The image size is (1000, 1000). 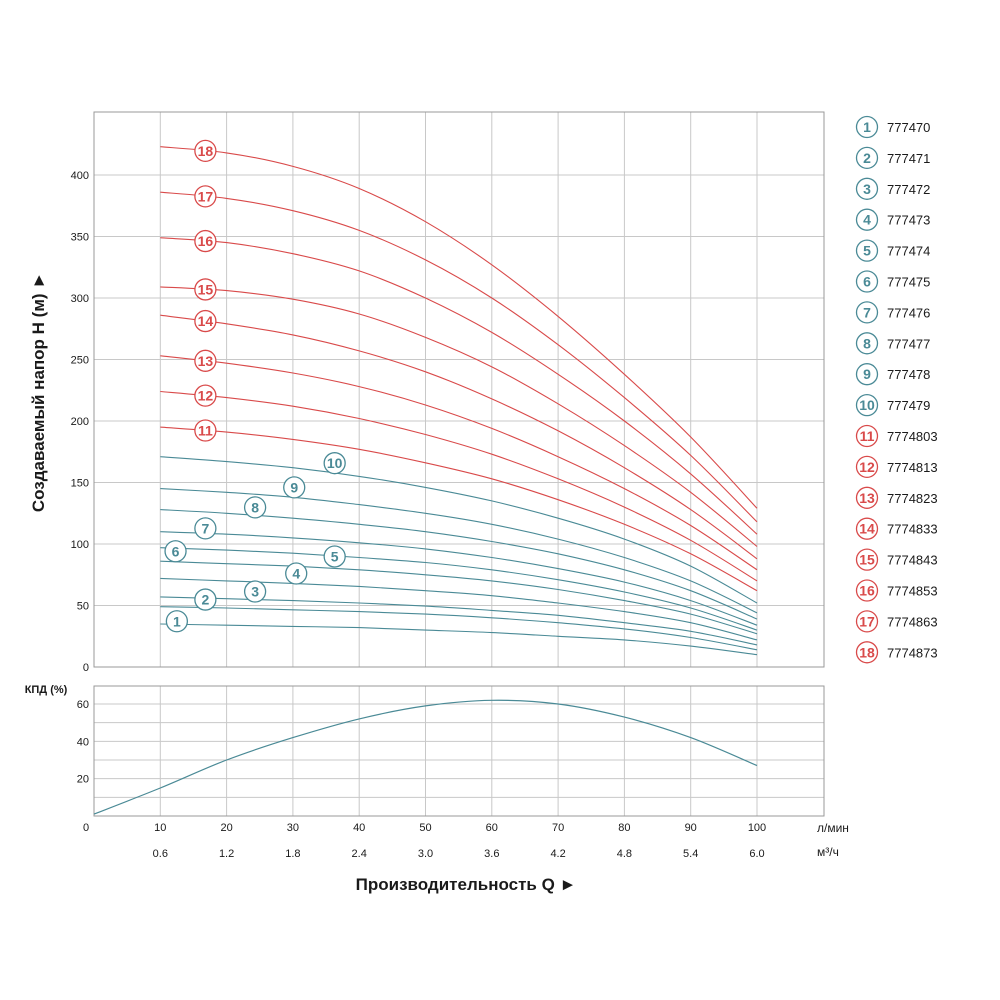 What do you see at coordinates (912, 498) in the screenshot?
I see `legend-label: 7774823` at bounding box center [912, 498].